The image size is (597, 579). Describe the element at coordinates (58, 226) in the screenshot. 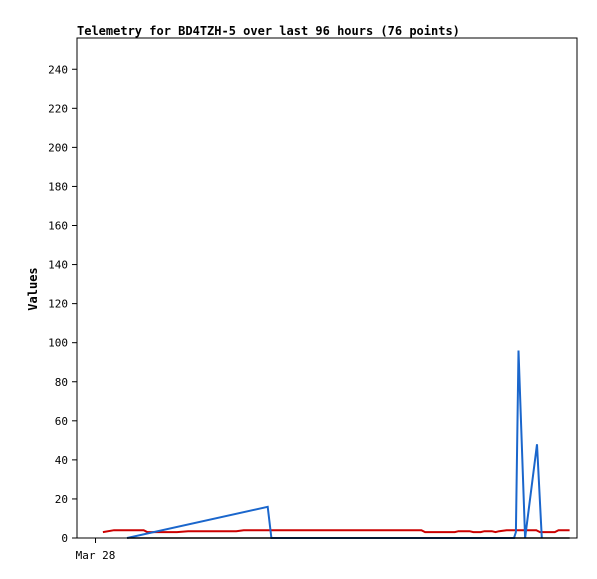

I see `y-tick-label: 160` at that location.